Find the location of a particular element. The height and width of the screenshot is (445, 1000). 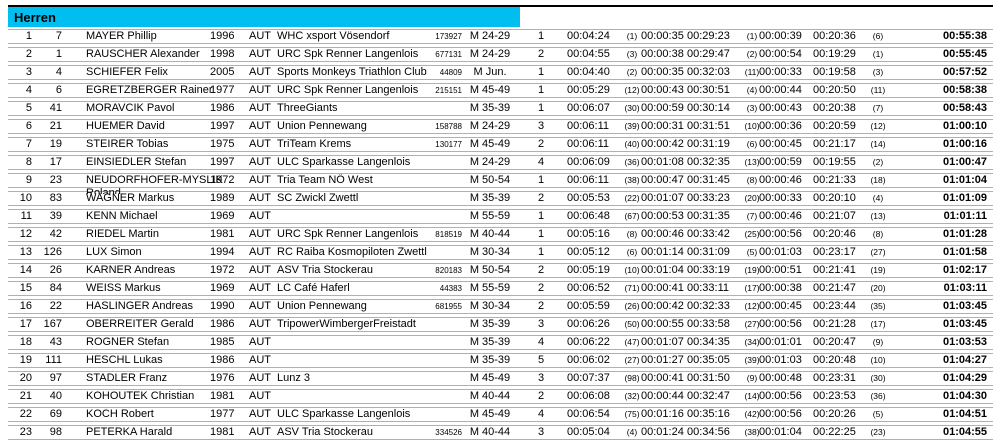

overall-rank-cell: 16 is located at coordinates (25, 306).